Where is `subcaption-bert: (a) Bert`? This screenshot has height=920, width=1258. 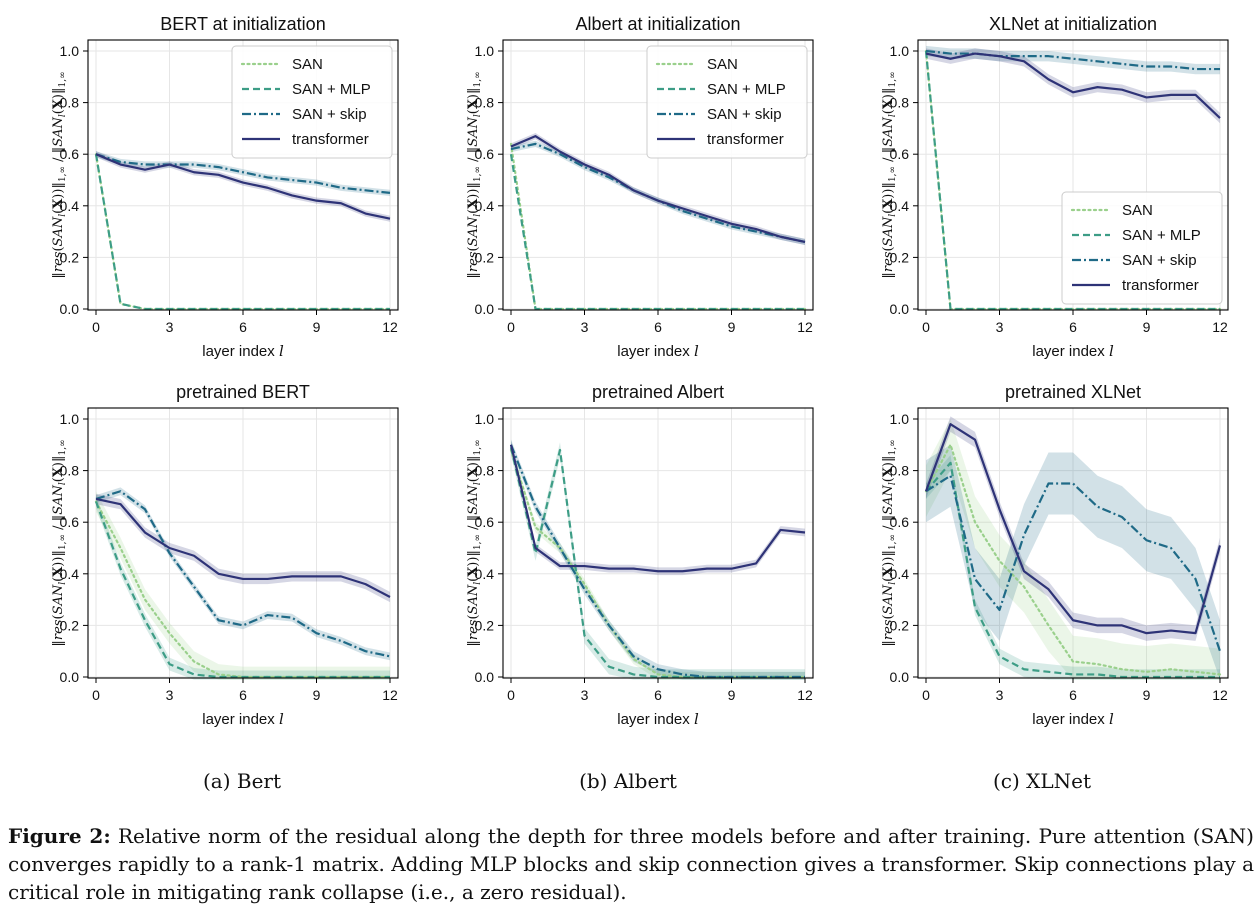 subcaption-bert: (a) Bert is located at coordinates (242, 781).